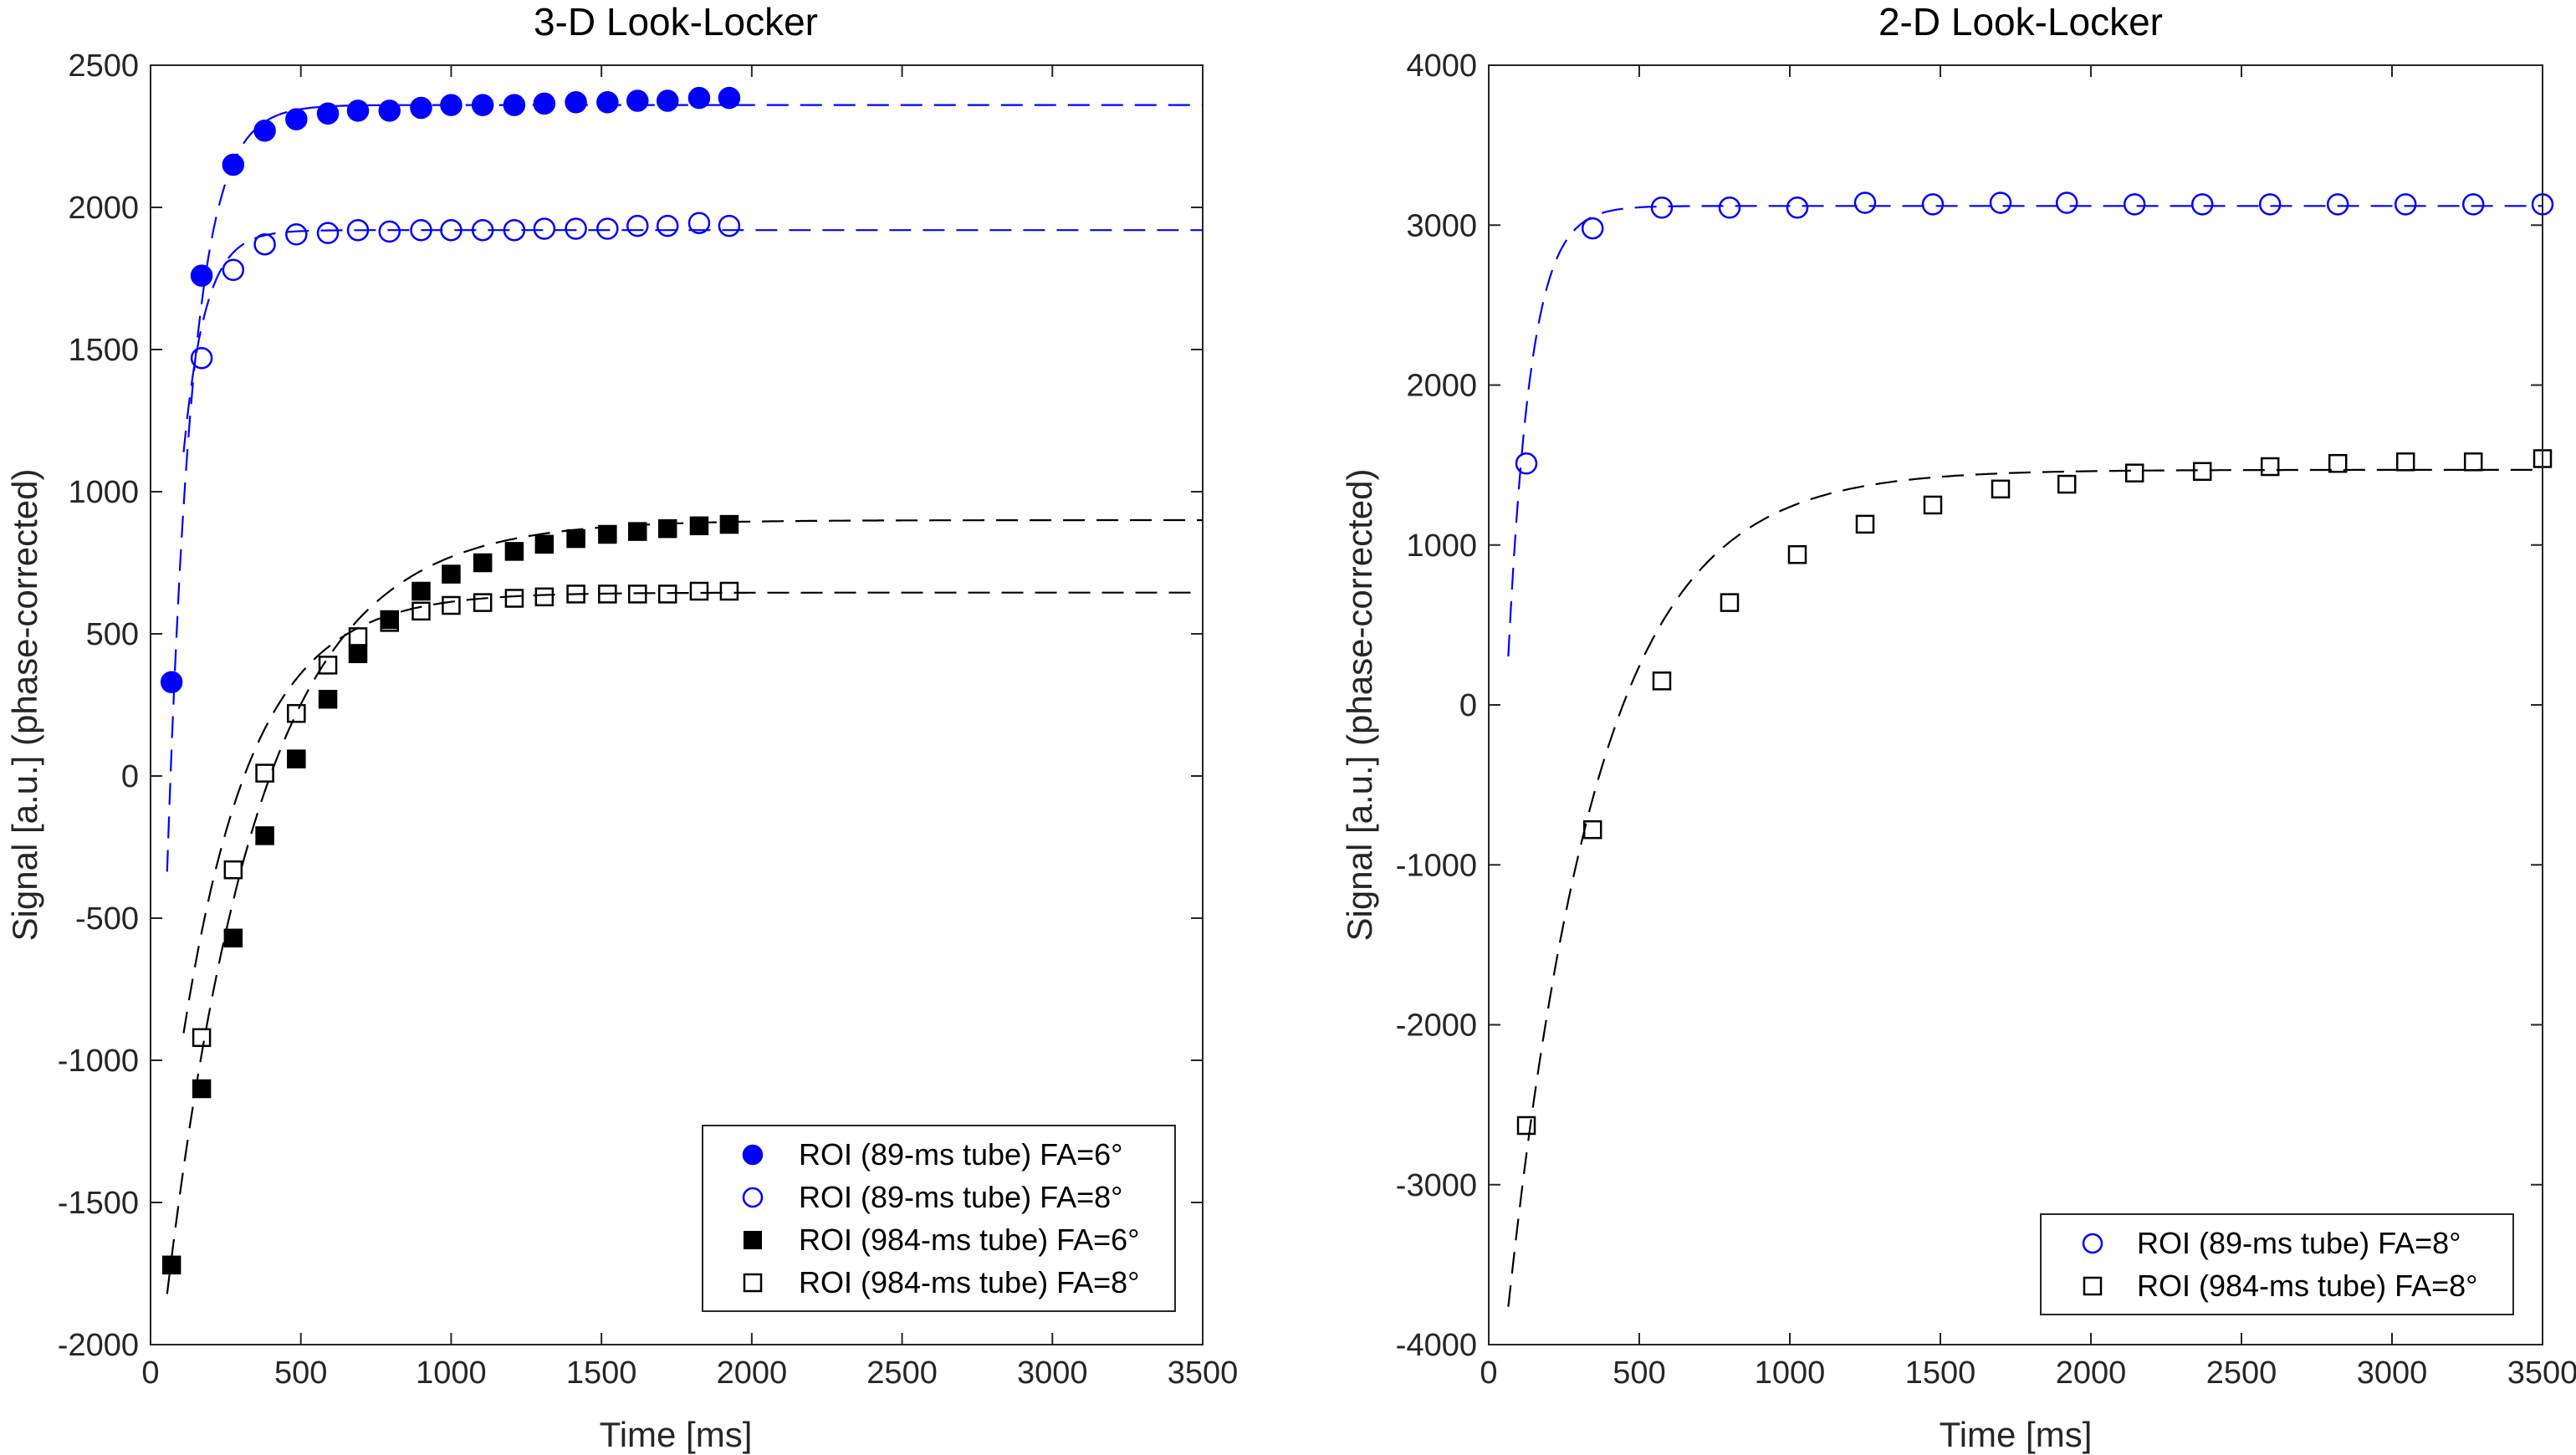  I want to click on y-tick-label: 0, so click(1468, 705).